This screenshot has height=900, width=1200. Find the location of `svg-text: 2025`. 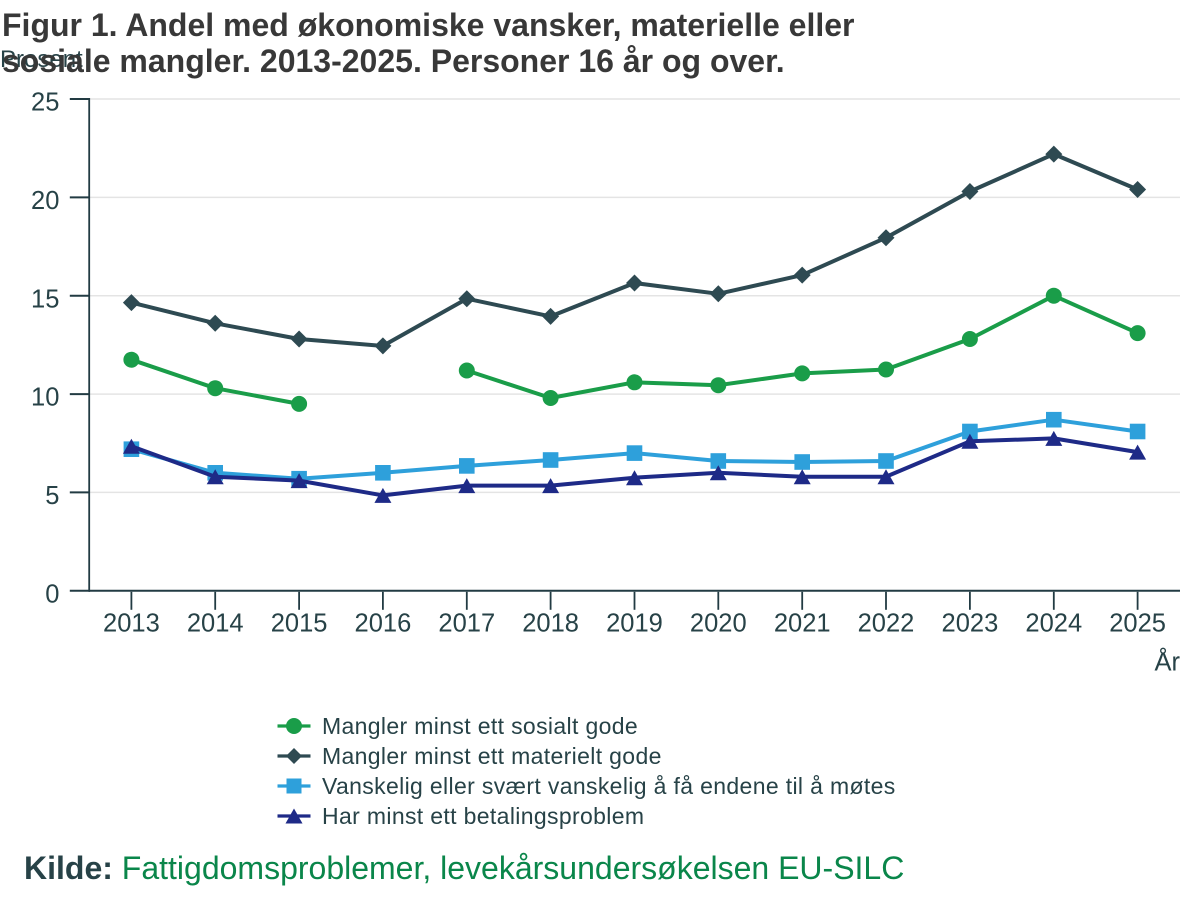

svg-text: 2025 is located at coordinates (1137, 624).